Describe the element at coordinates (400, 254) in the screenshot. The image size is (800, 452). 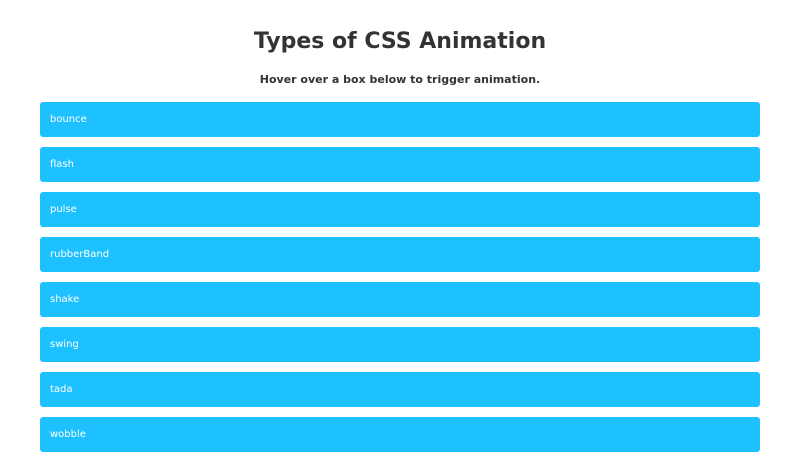
I see `animation-box-rubberband: rubberBand` at that location.